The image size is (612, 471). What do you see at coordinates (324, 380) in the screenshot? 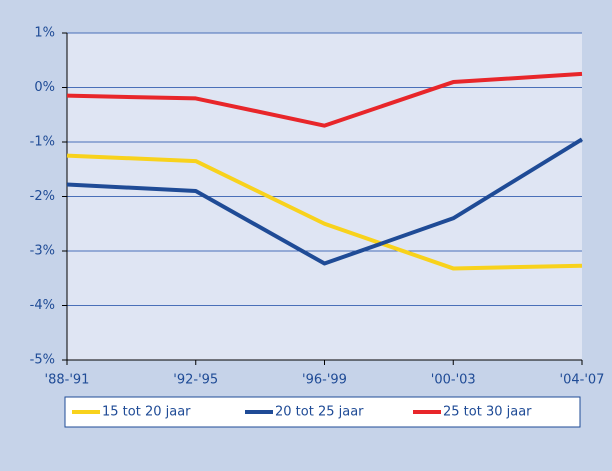
I see `x-tick-label: '96-'99` at bounding box center [324, 380].